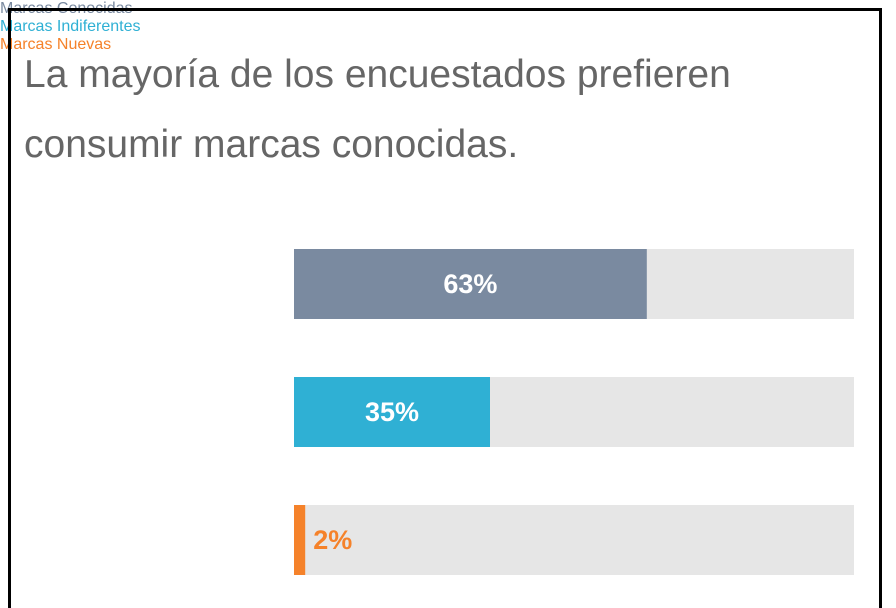  What do you see at coordinates (70, 26) in the screenshot?
I see `category-label: Marcas Indiferentes` at bounding box center [70, 26].